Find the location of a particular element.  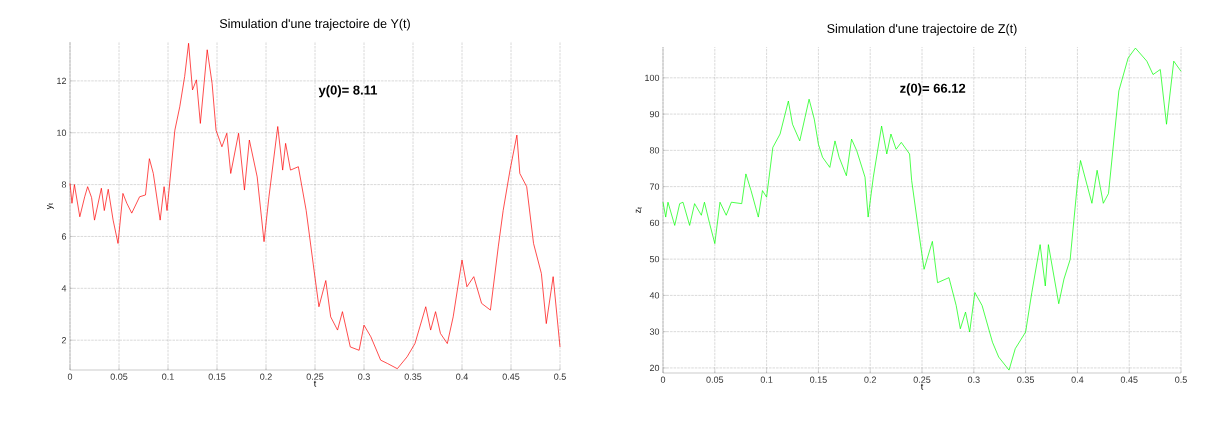

annotation: z(0)= 66.12 is located at coordinates (933, 89).